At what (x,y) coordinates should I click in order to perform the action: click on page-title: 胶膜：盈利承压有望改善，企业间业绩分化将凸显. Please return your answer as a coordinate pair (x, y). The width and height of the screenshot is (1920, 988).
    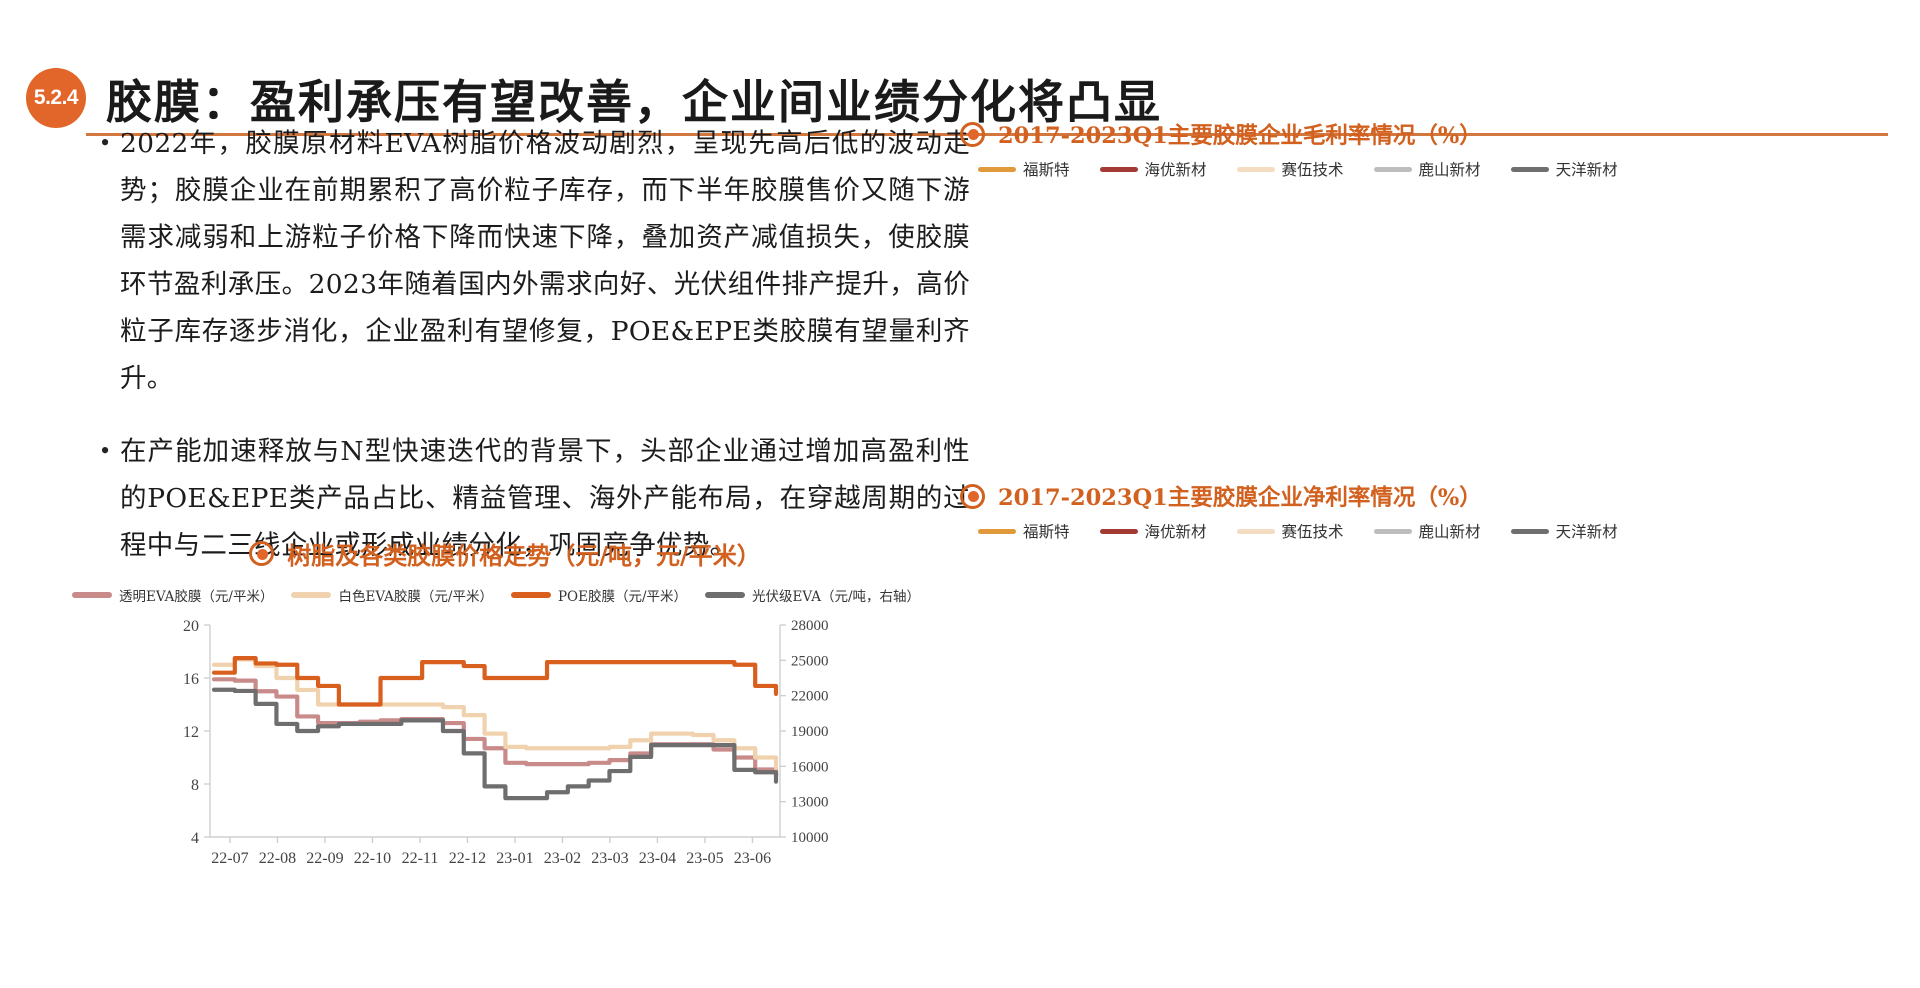
    Looking at the image, I should click on (634, 102).